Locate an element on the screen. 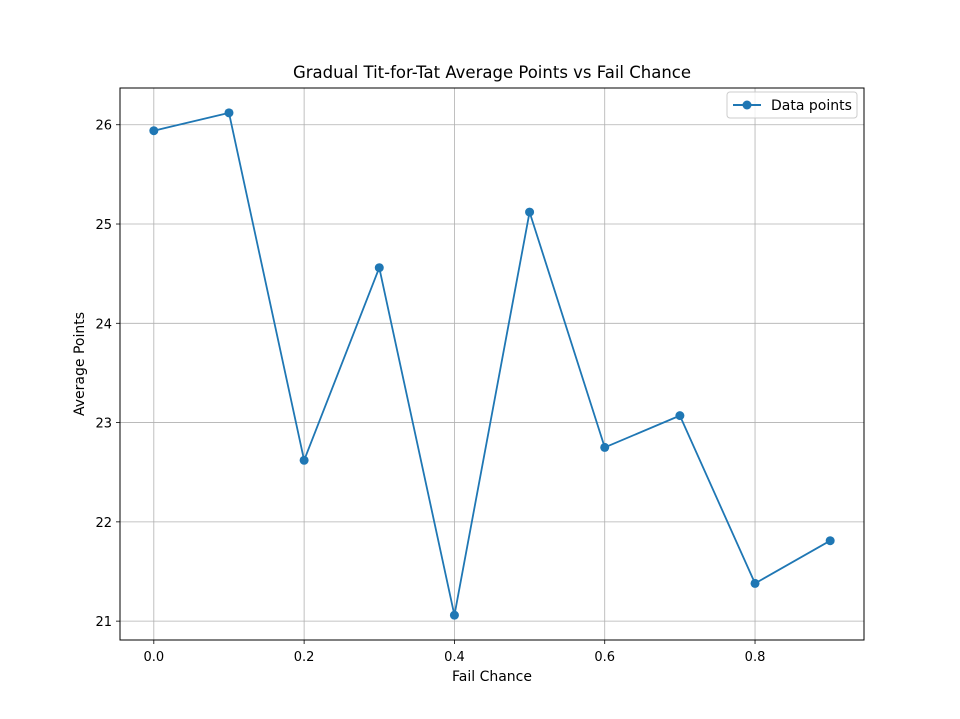  y-tick-label: 24 is located at coordinates (103, 324).